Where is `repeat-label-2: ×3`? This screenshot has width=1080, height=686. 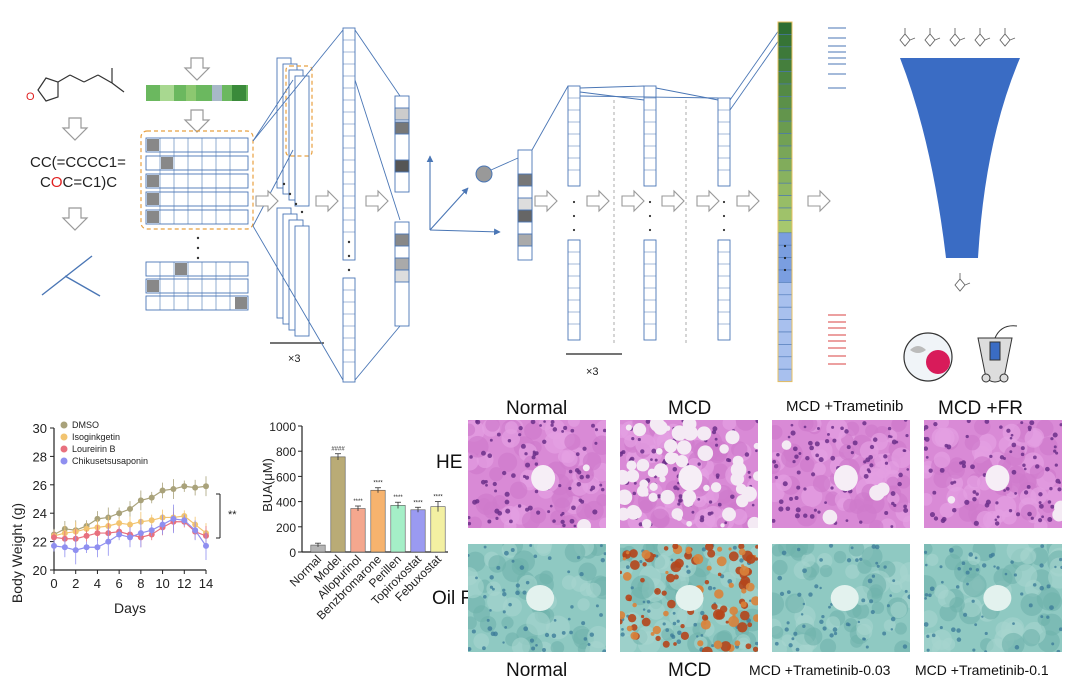
repeat-label-2: ×3 is located at coordinates (592, 372).